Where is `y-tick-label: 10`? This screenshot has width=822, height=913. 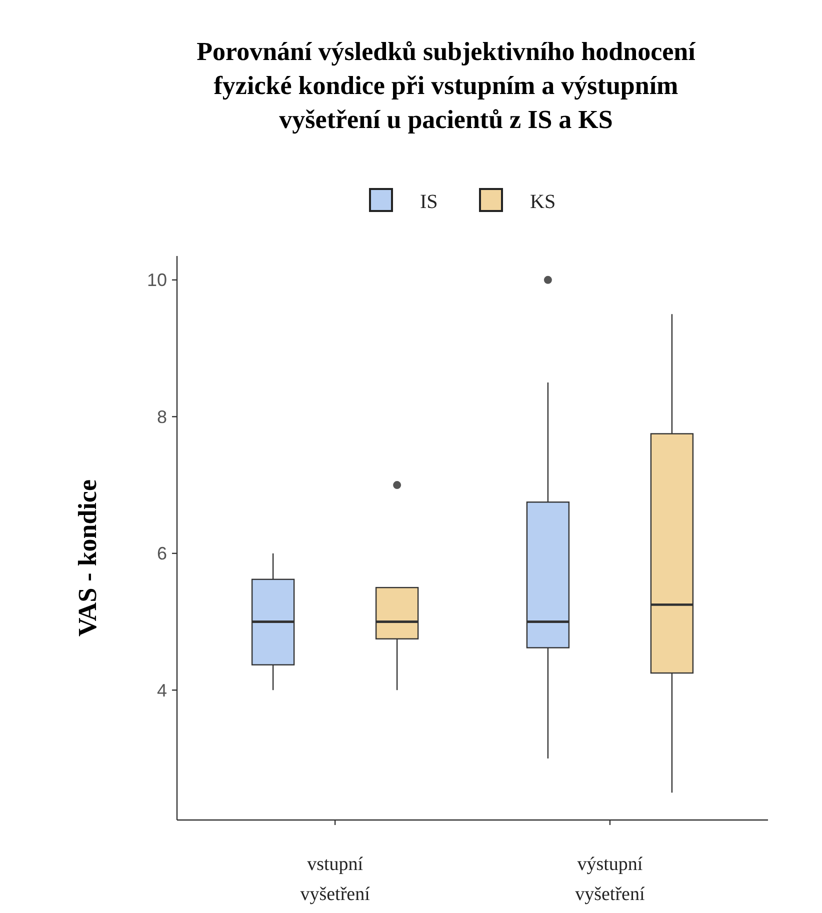
y-tick-label: 10 is located at coordinates (156, 280).